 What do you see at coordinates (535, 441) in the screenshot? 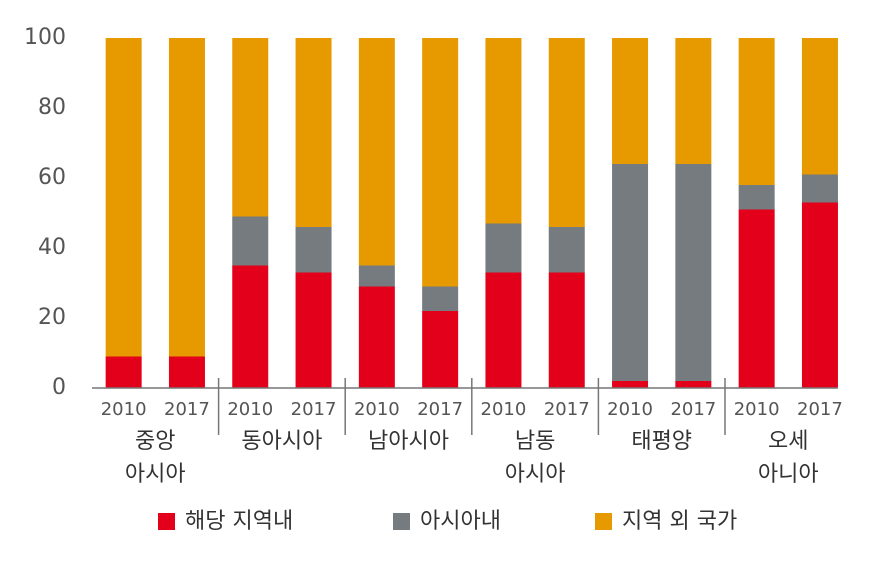
I see `group-label: 남동` at bounding box center [535, 441].